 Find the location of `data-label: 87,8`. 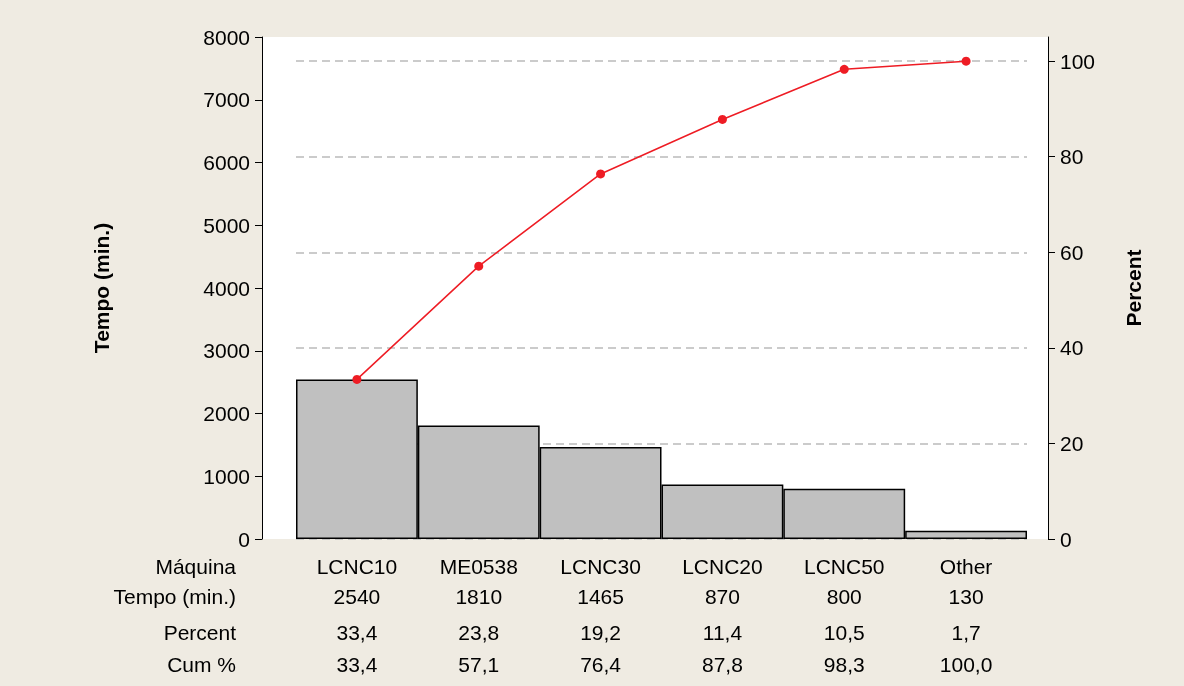

data-label: 87,8 is located at coordinates (722, 664).